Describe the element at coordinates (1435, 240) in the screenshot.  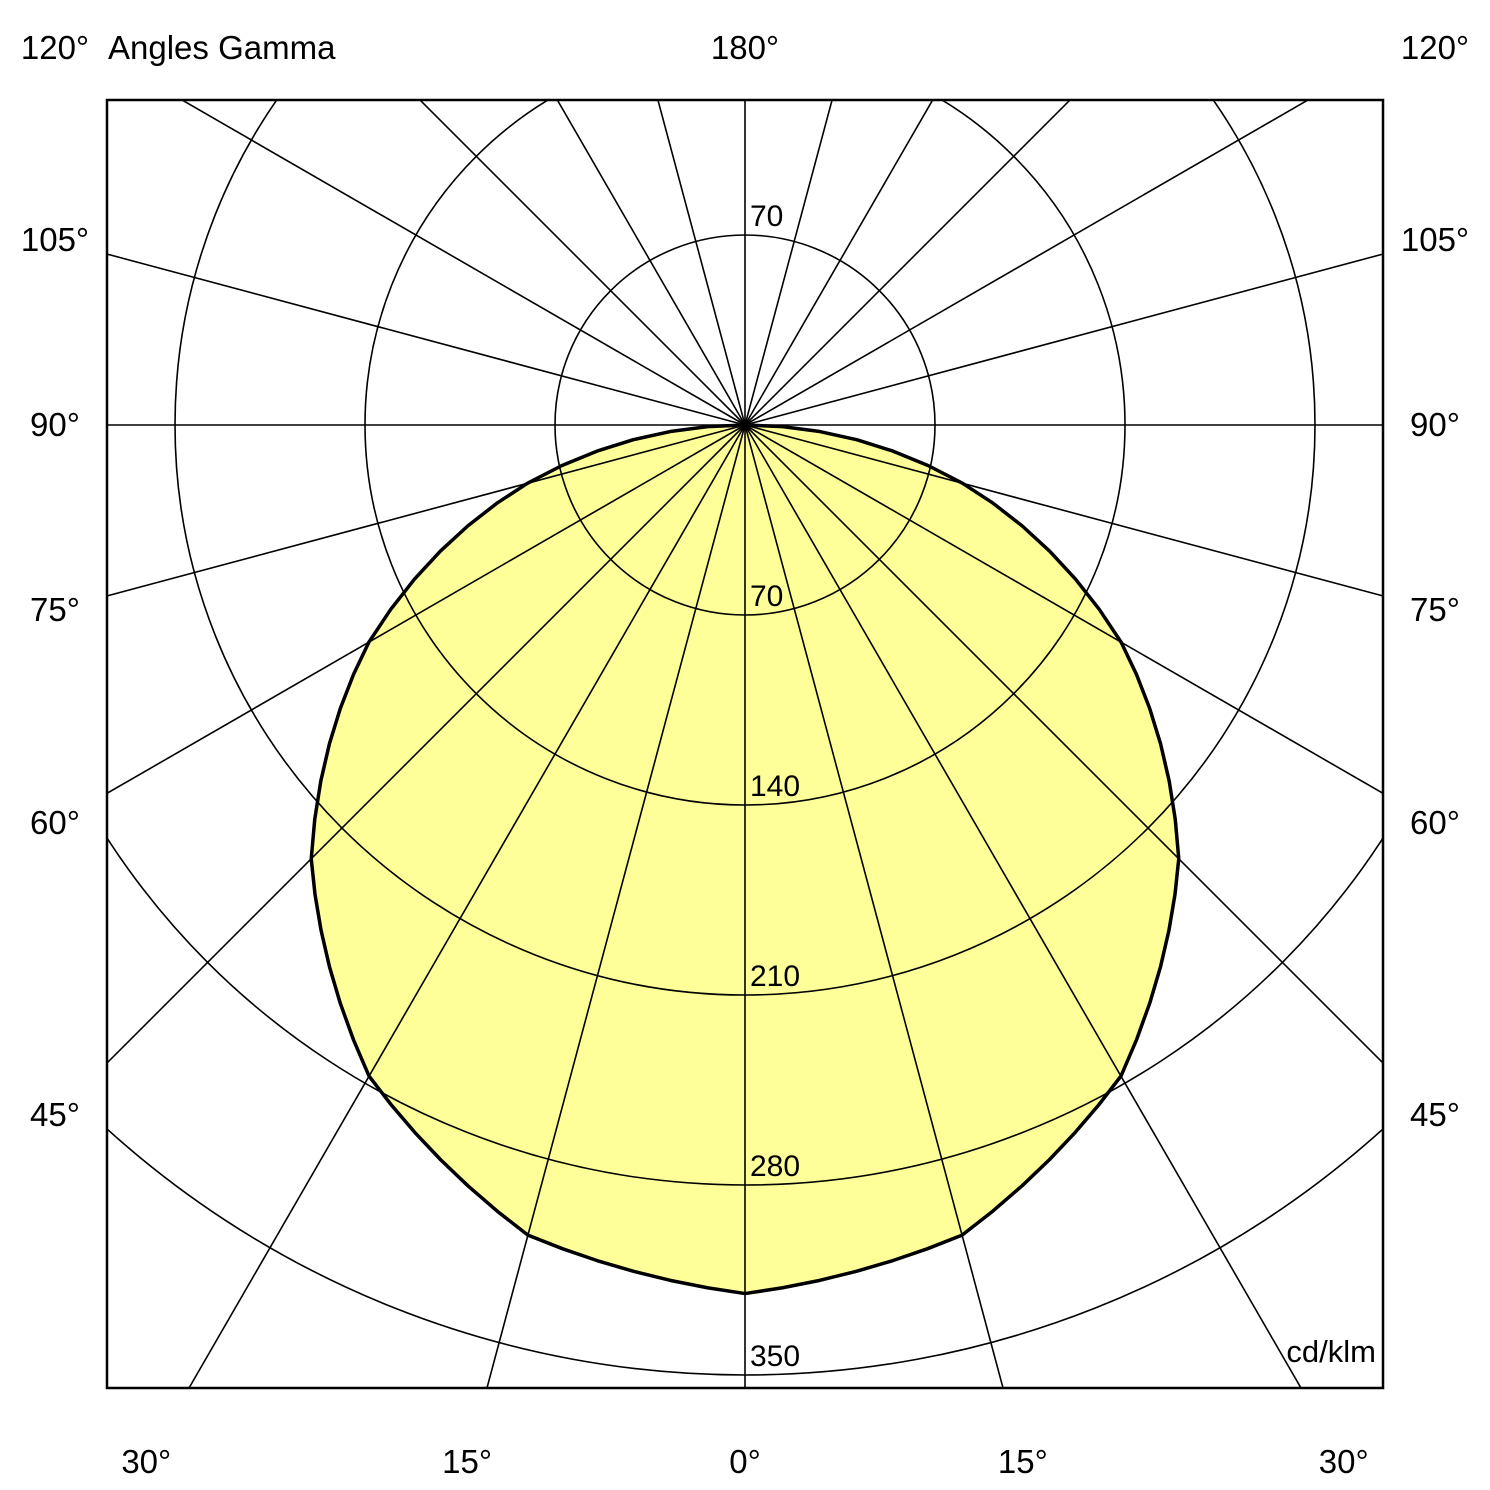
I see `gamma-label-right-105: 105°` at that location.